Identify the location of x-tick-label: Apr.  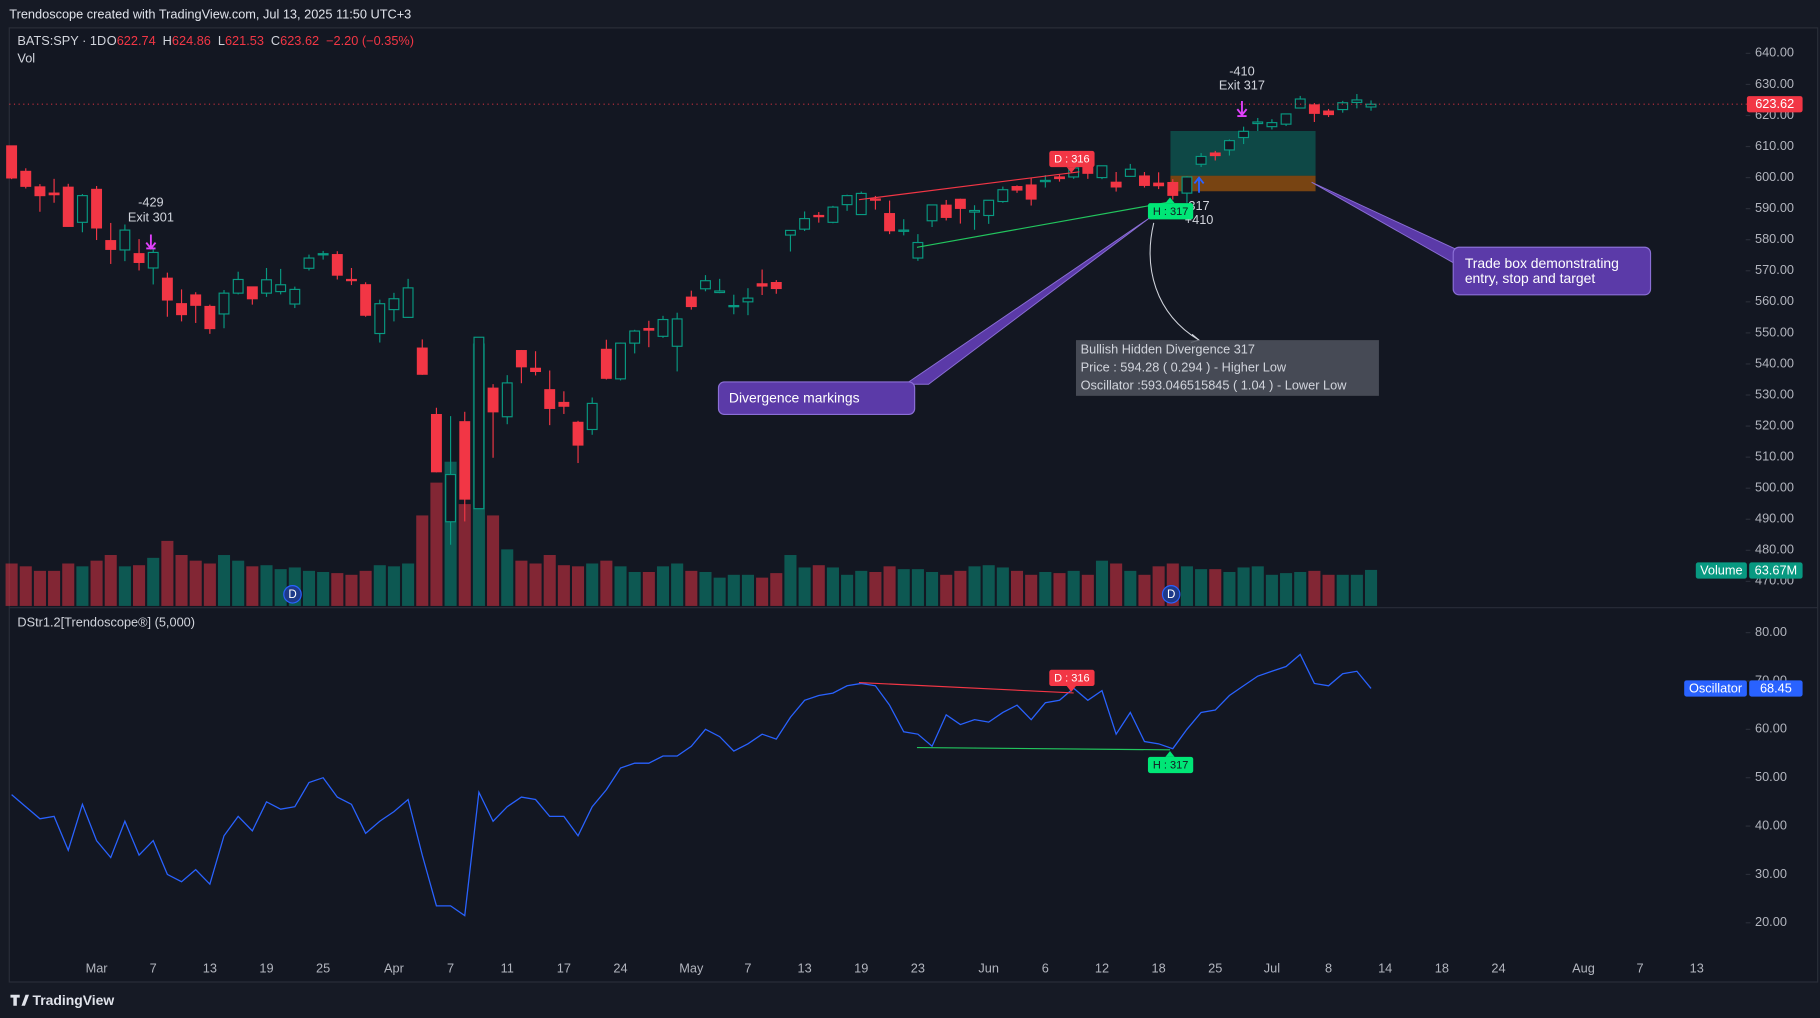
(394, 968).